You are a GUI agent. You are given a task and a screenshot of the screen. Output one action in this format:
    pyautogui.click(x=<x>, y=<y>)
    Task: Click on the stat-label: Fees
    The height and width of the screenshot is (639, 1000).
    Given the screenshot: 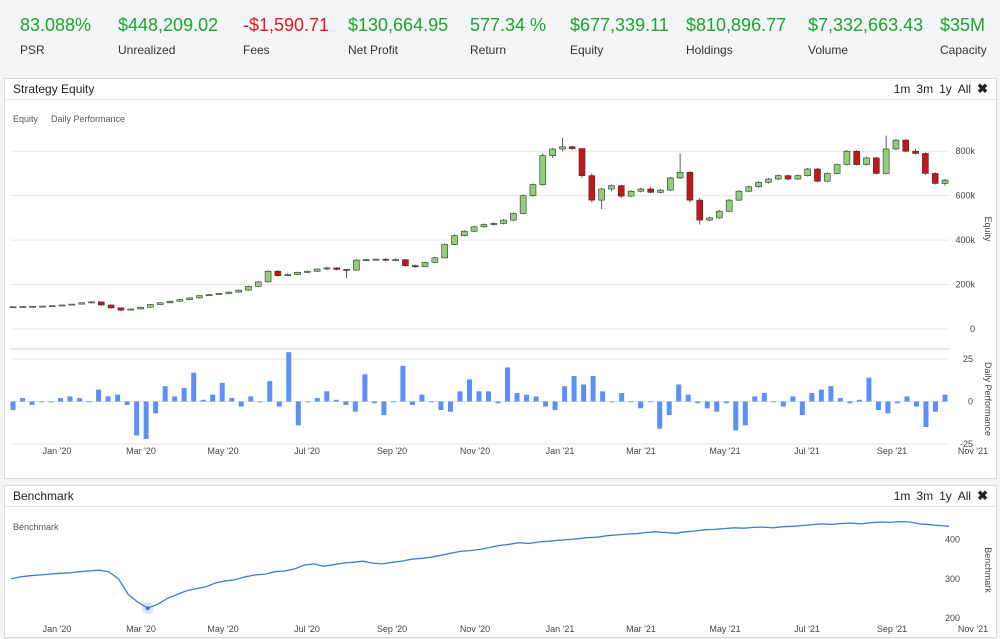 What is the action you would take?
    pyautogui.click(x=256, y=50)
    